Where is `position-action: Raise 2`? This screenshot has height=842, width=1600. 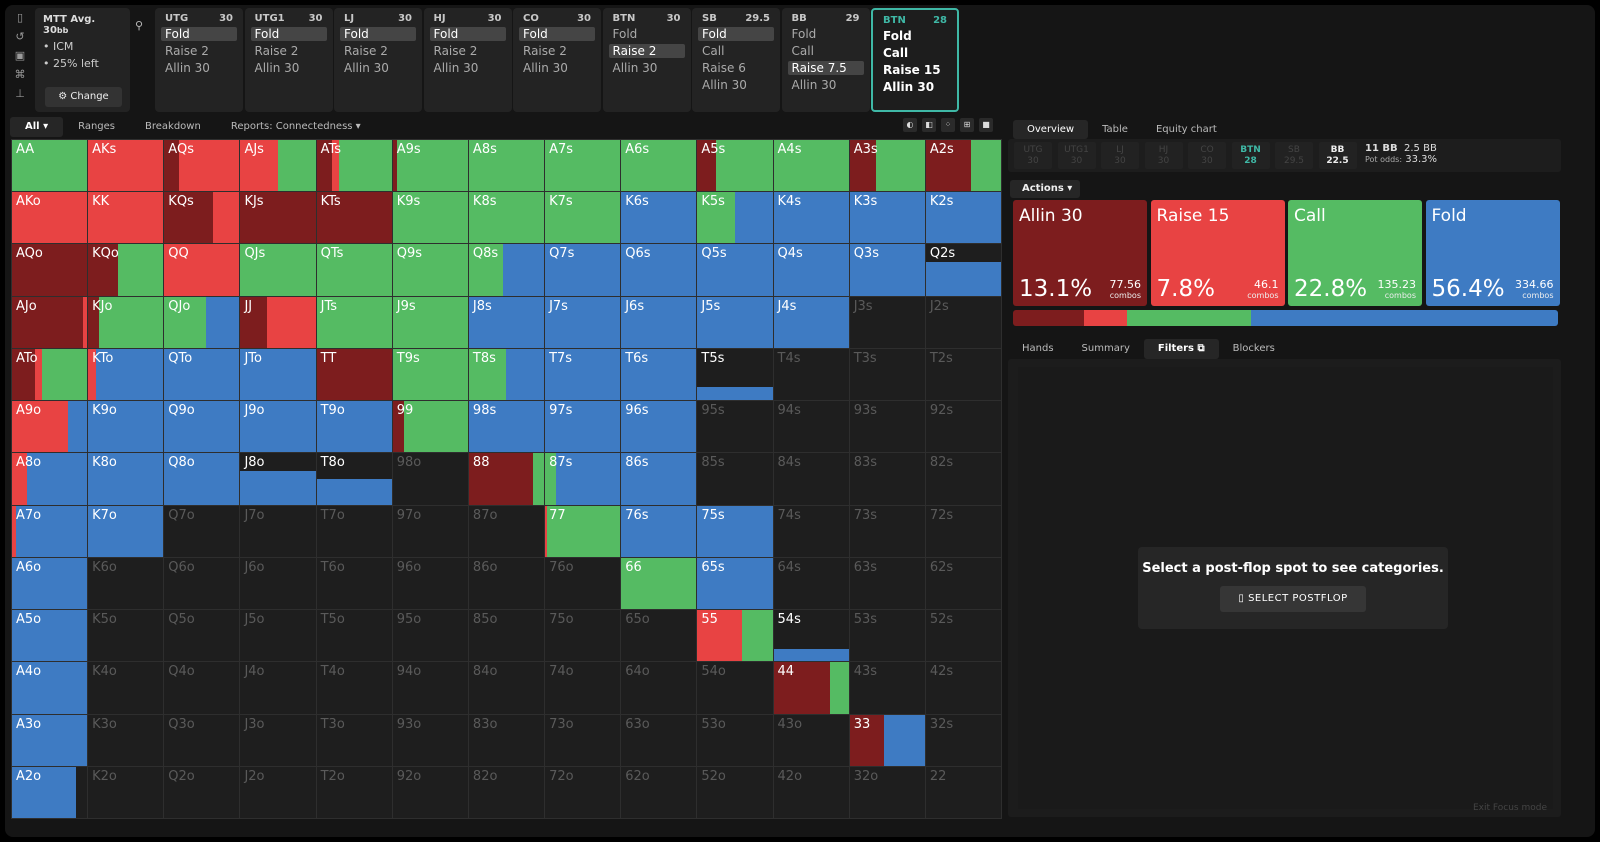 position-action: Raise 2 is located at coordinates (276, 51).